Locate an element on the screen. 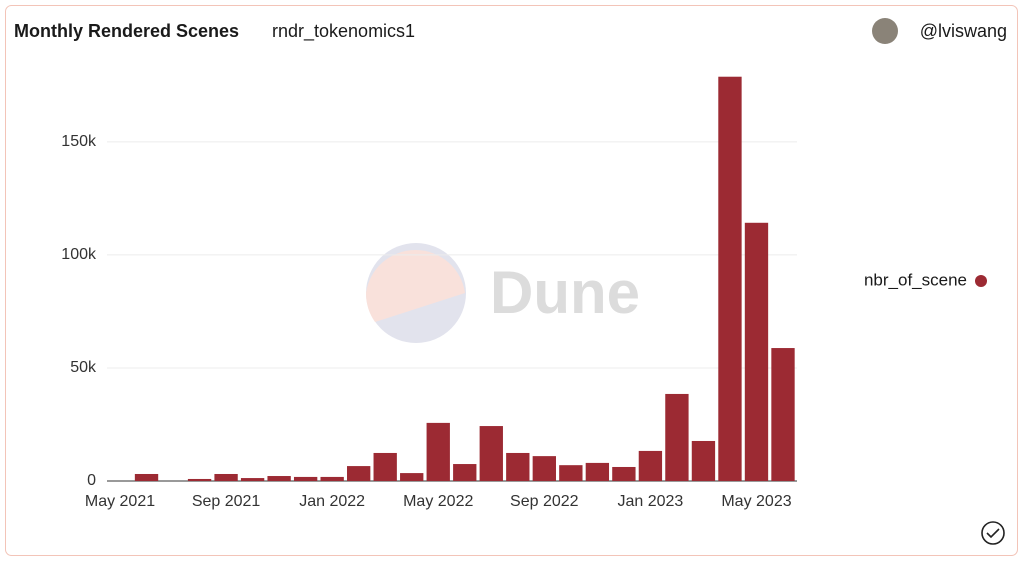  watermark: Dune is located at coordinates (565, 292).